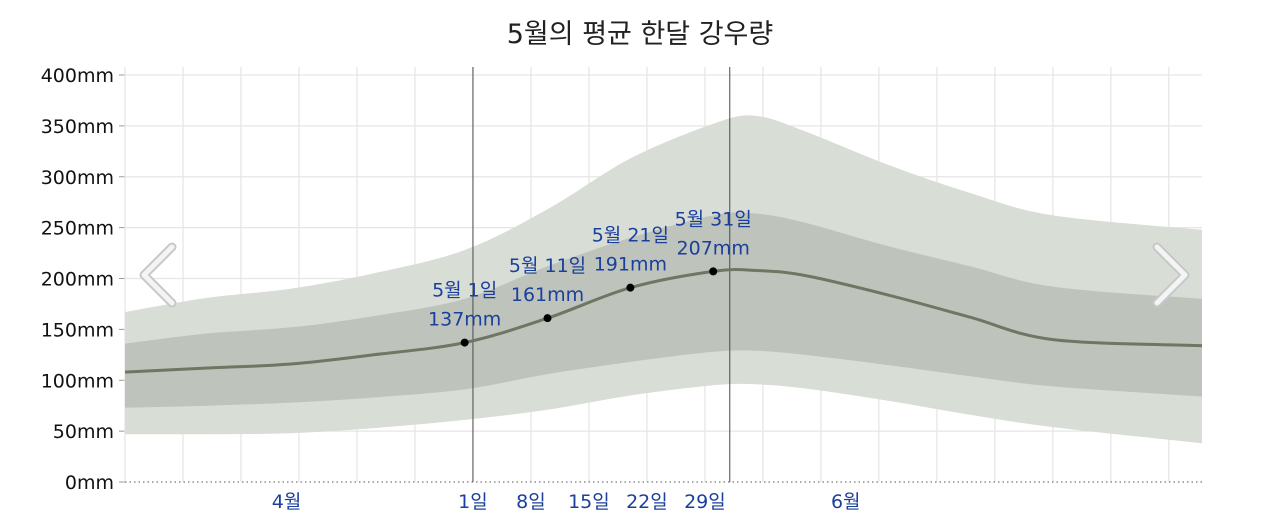 This screenshot has height=525, width=1280. I want to click on y-tick-label: 150mm, so click(77, 330).